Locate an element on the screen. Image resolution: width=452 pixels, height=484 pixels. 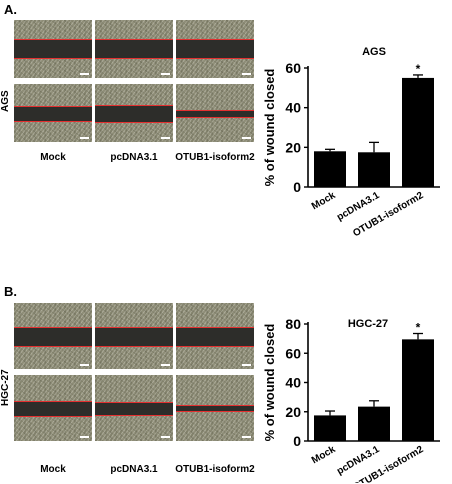
micrograph-ags-pcdna-later is located at coordinates (134, 113).